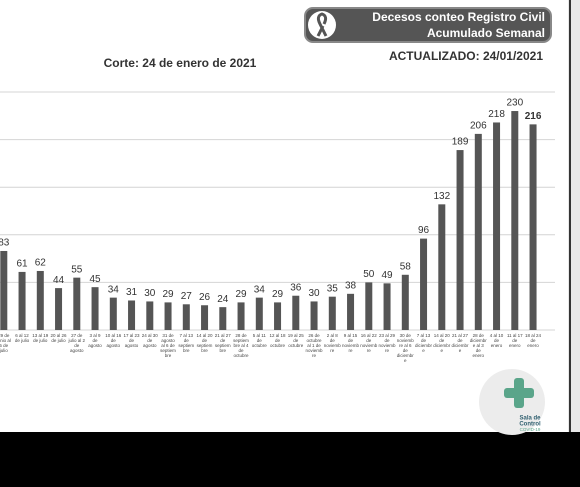 This screenshot has width=580, height=487. What do you see at coordinates (5, 243) in the screenshot?
I see `value-label: 83` at bounding box center [5, 243].